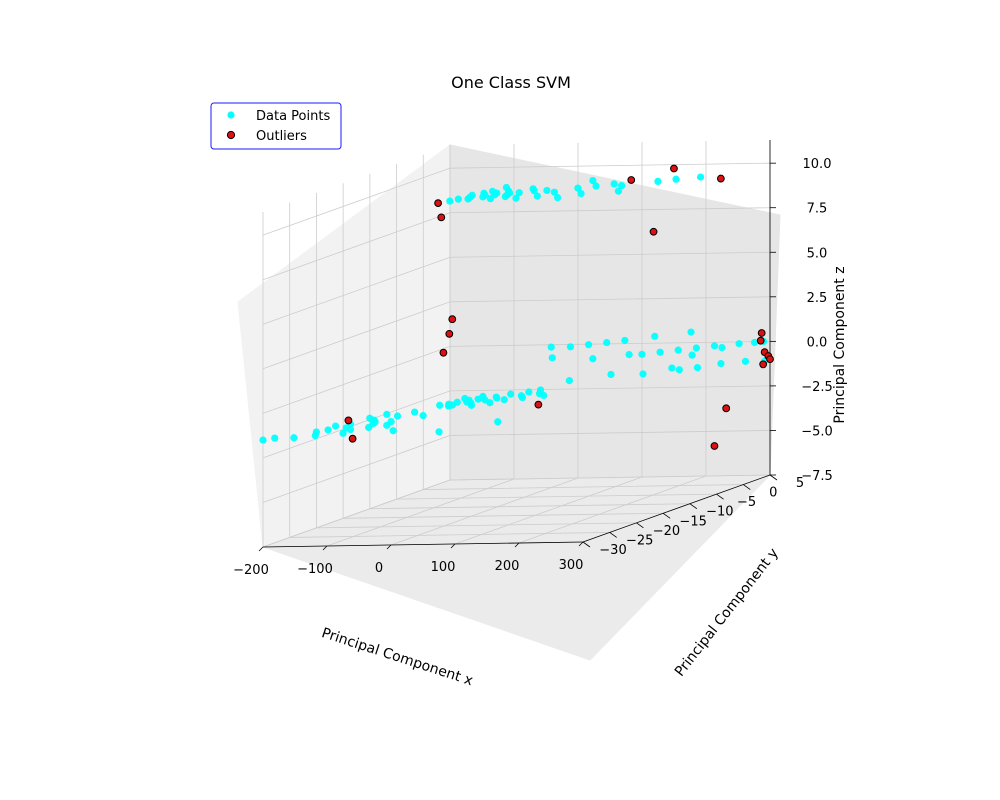 The width and height of the screenshot is (1000, 800). I want to click on y-tick-label: −10, so click(719, 512).